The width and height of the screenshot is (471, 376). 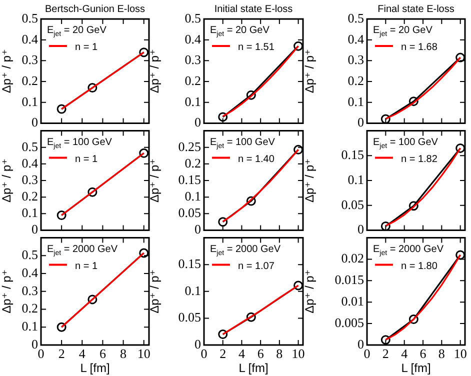 I want to click on y-tick-label: 0.015, so click(x=349, y=280).